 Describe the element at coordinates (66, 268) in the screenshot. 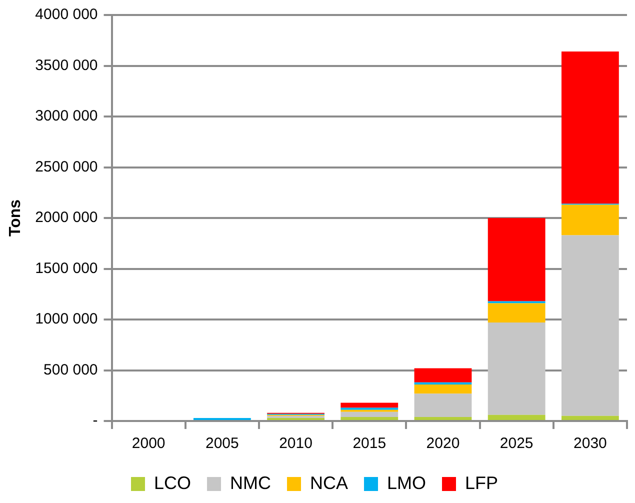

I see `y-tick-label: 1500 000` at that location.